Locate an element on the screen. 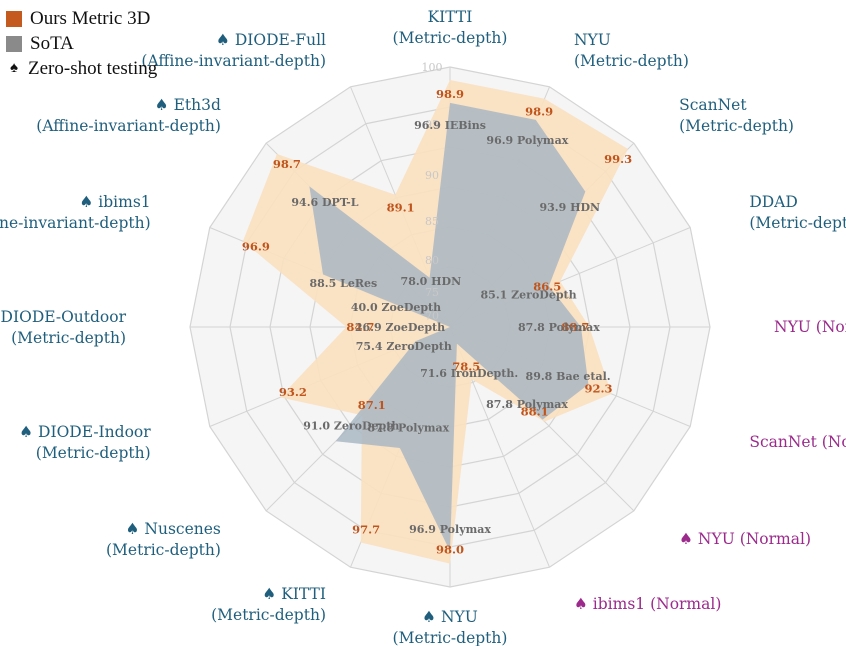 This screenshot has width=846, height=646. axis-label: ScanNet (Metric-depth) is located at coordinates (736, 115).